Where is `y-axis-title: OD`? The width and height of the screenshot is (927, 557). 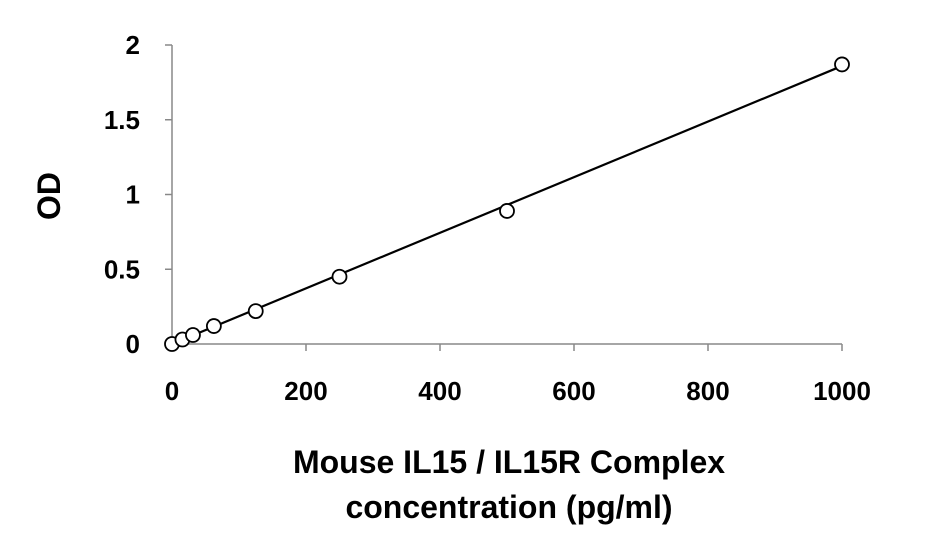
y-axis-title: OD is located at coordinates (49, 196).